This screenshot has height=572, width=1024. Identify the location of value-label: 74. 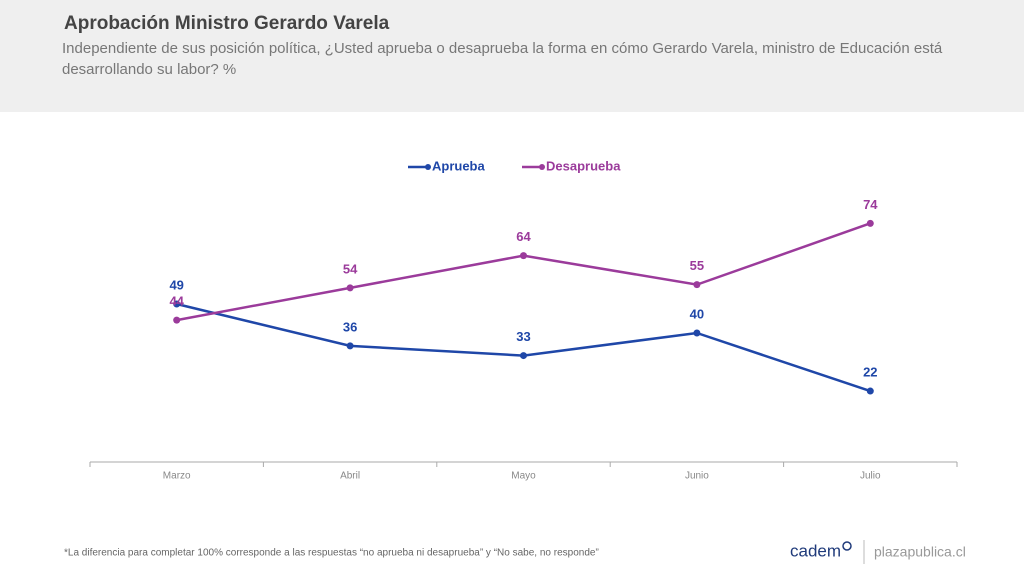
(870, 204).